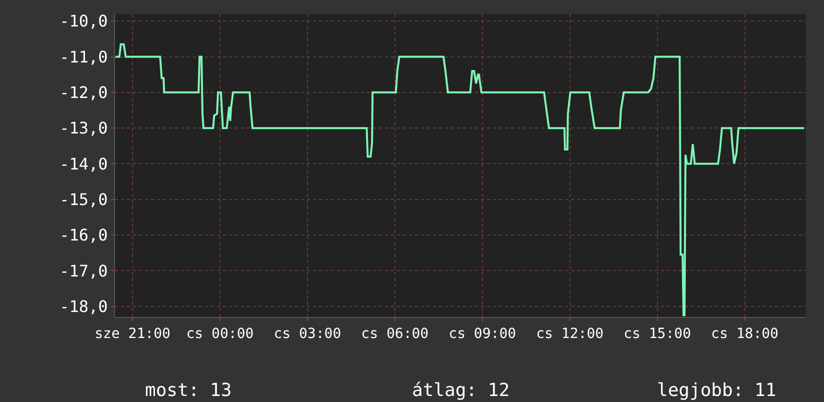  I want to click on y-tick-label: -15,0, so click(84, 199).